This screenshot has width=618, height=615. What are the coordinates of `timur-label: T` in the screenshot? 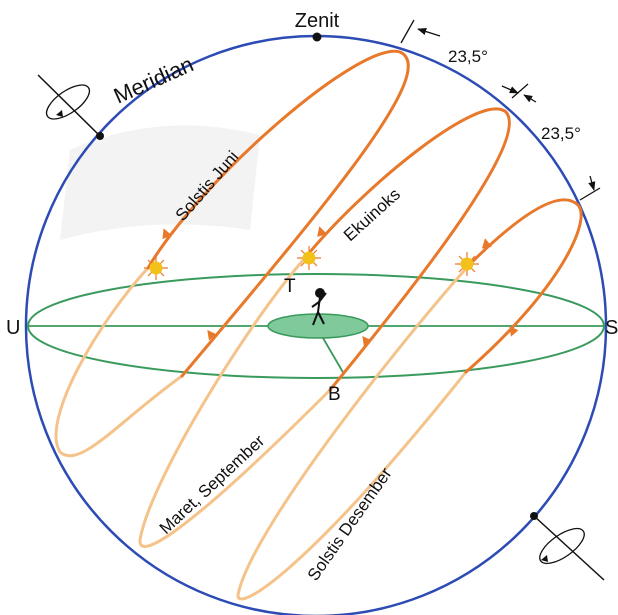 It's located at (290, 286).